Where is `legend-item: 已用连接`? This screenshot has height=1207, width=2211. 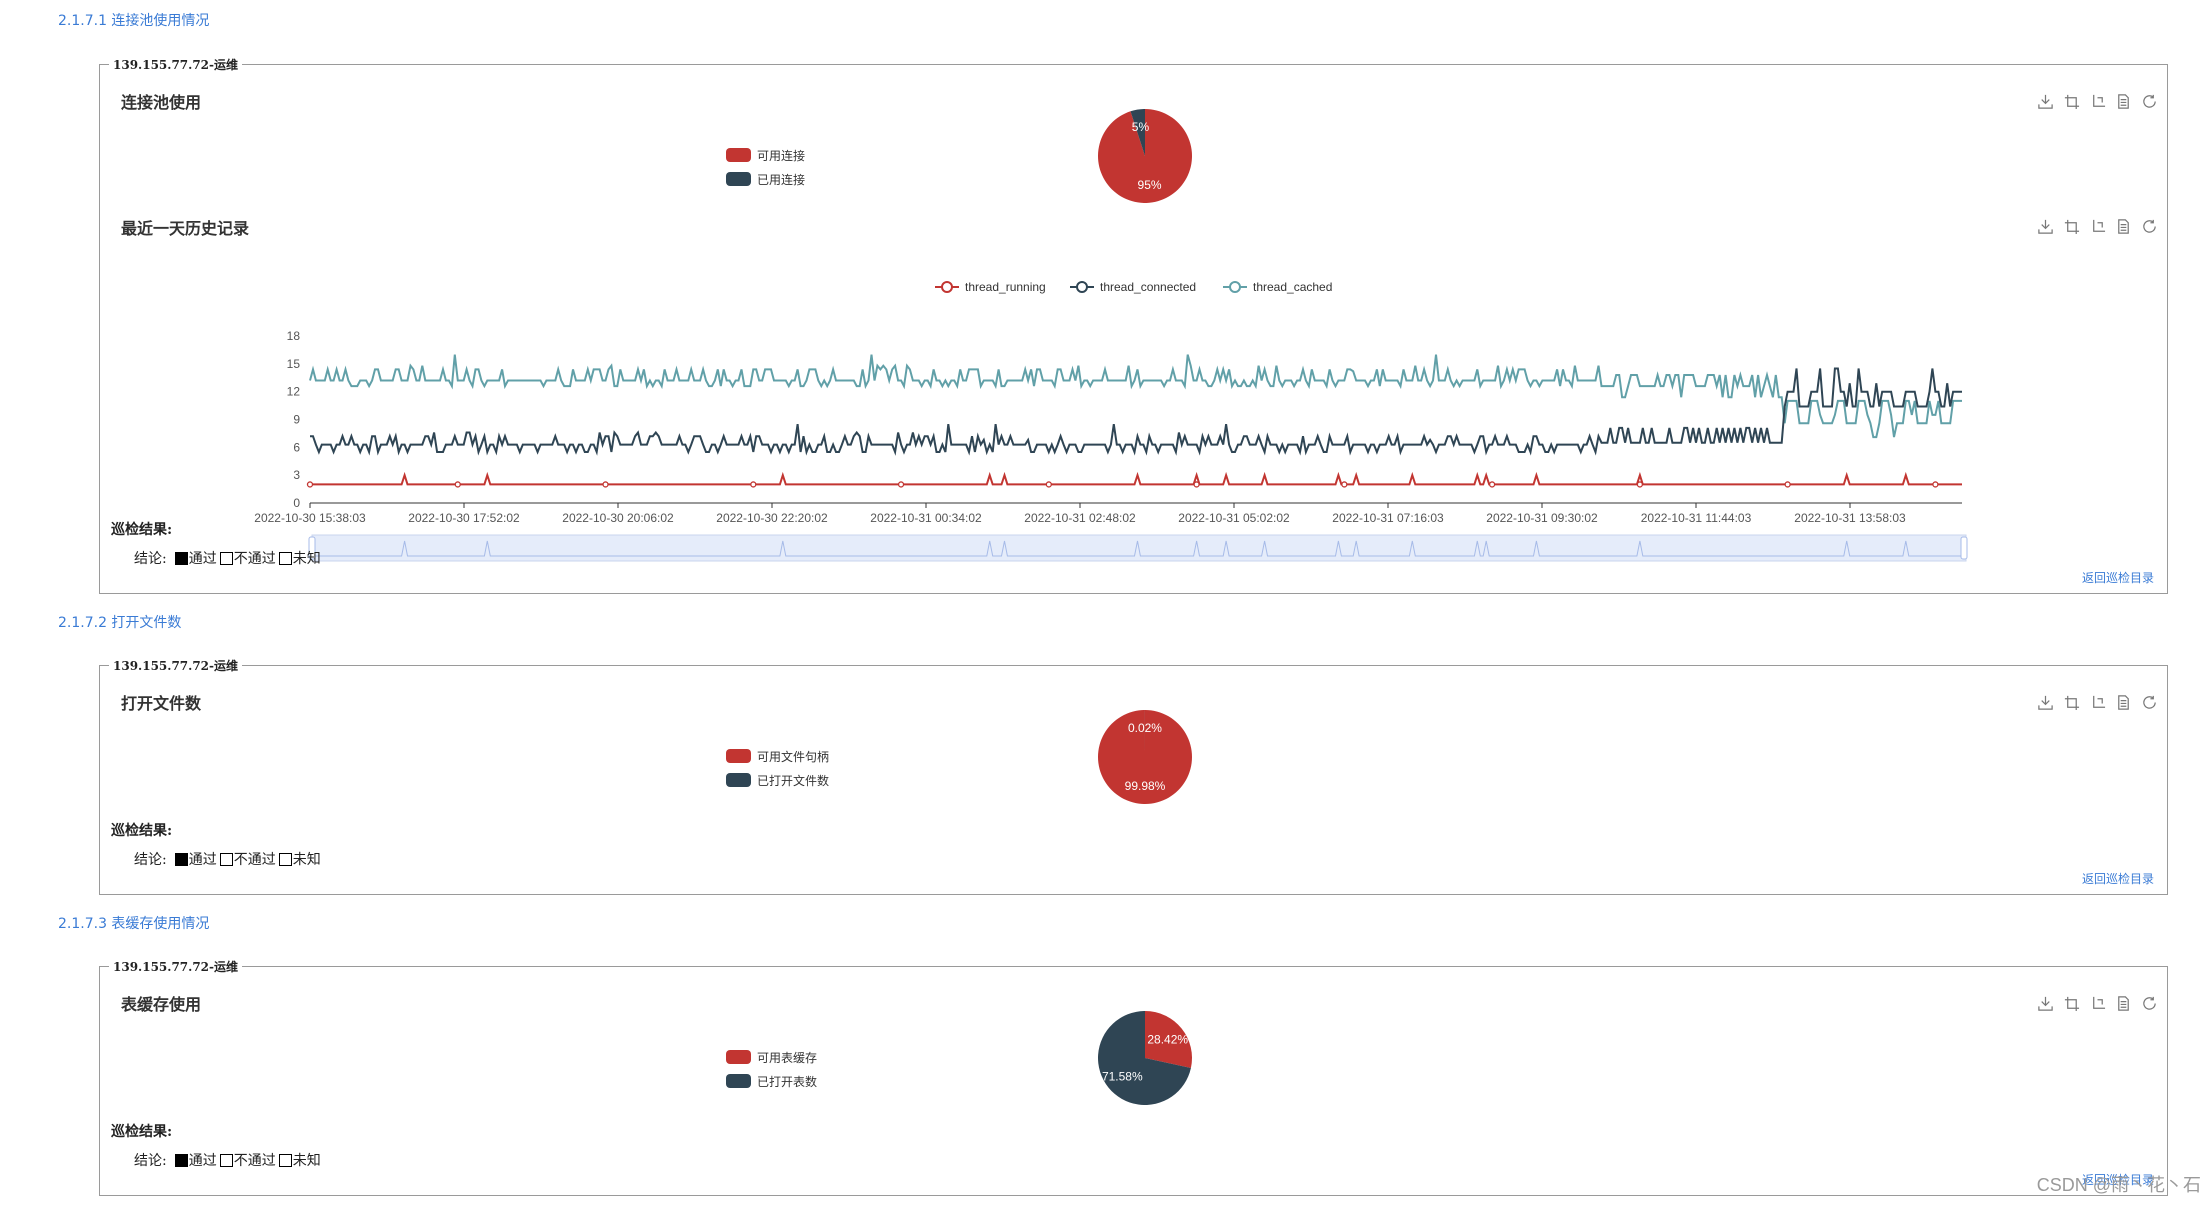
legend-item: 已用连接 is located at coordinates (765, 179).